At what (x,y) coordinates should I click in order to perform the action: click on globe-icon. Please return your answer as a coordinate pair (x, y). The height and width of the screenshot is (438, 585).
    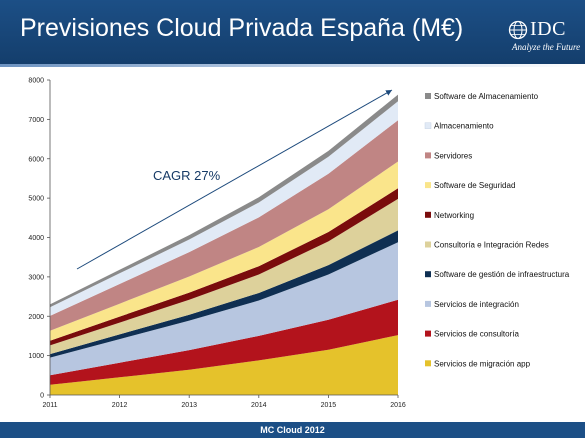
    Looking at the image, I should click on (518, 30).